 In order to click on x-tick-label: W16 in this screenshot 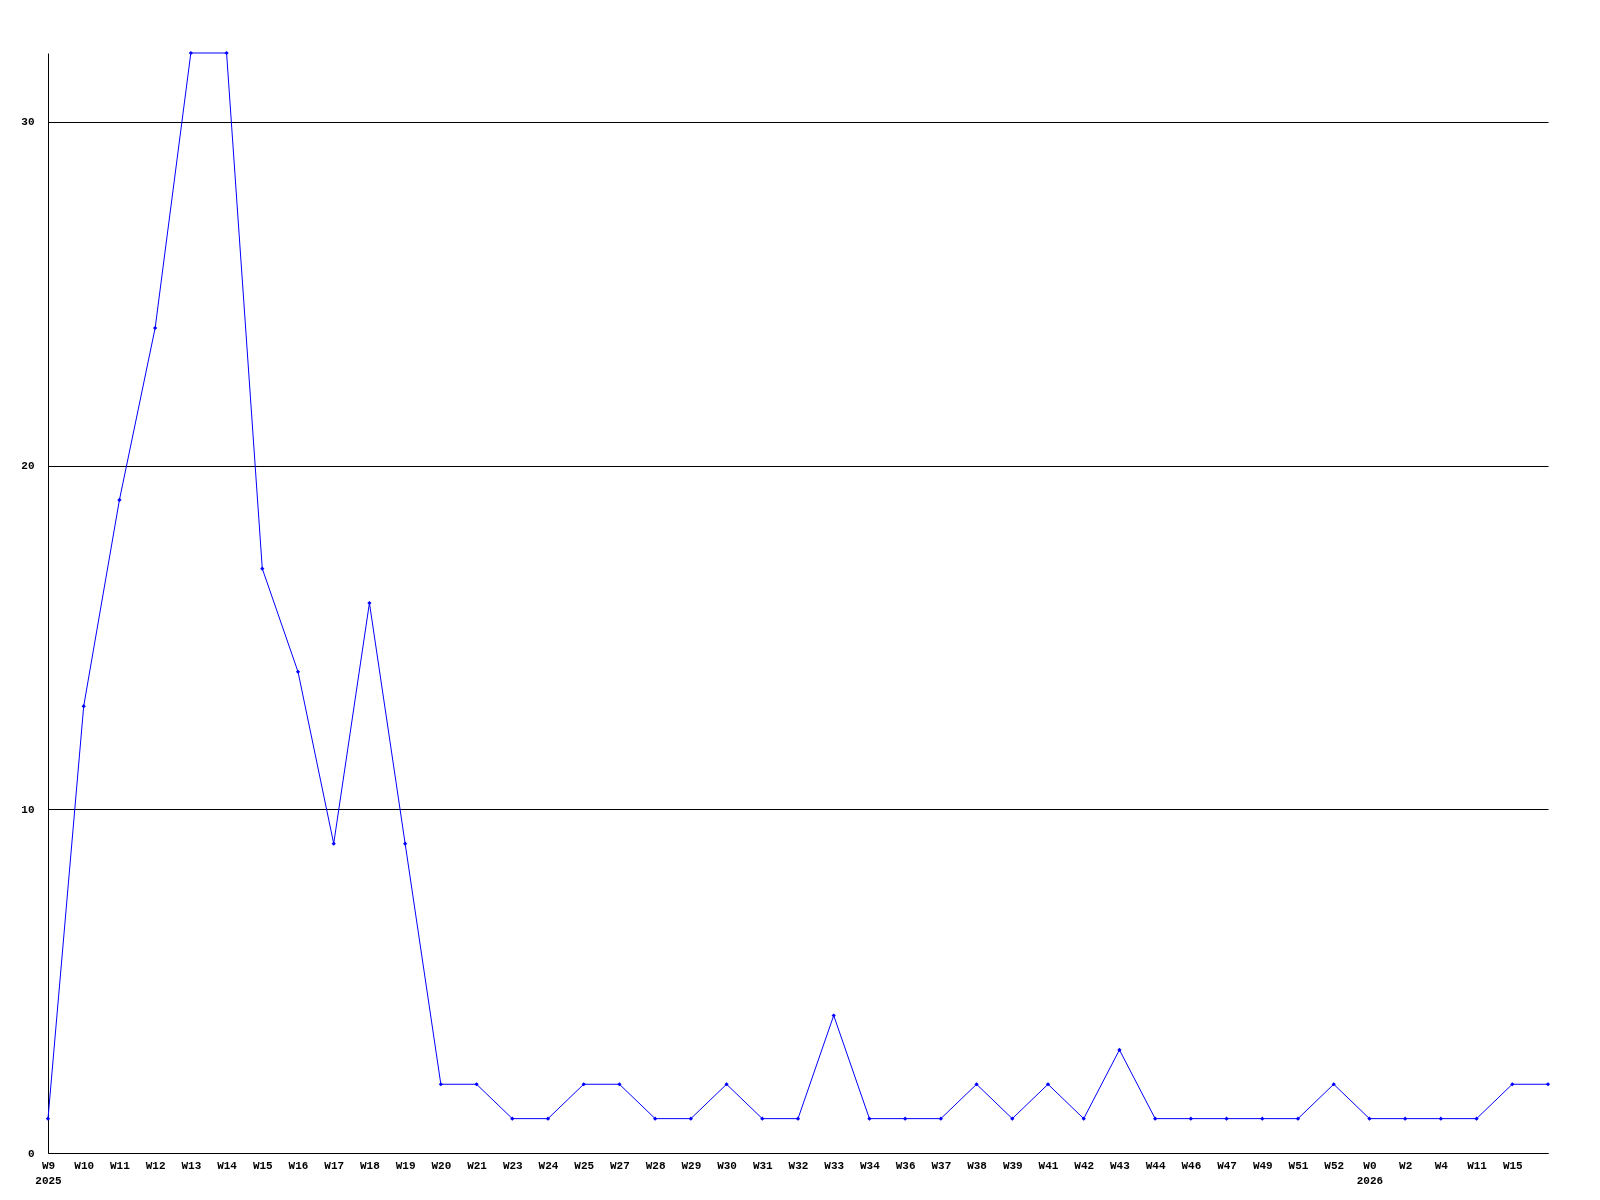, I will do `click(298, 1165)`.